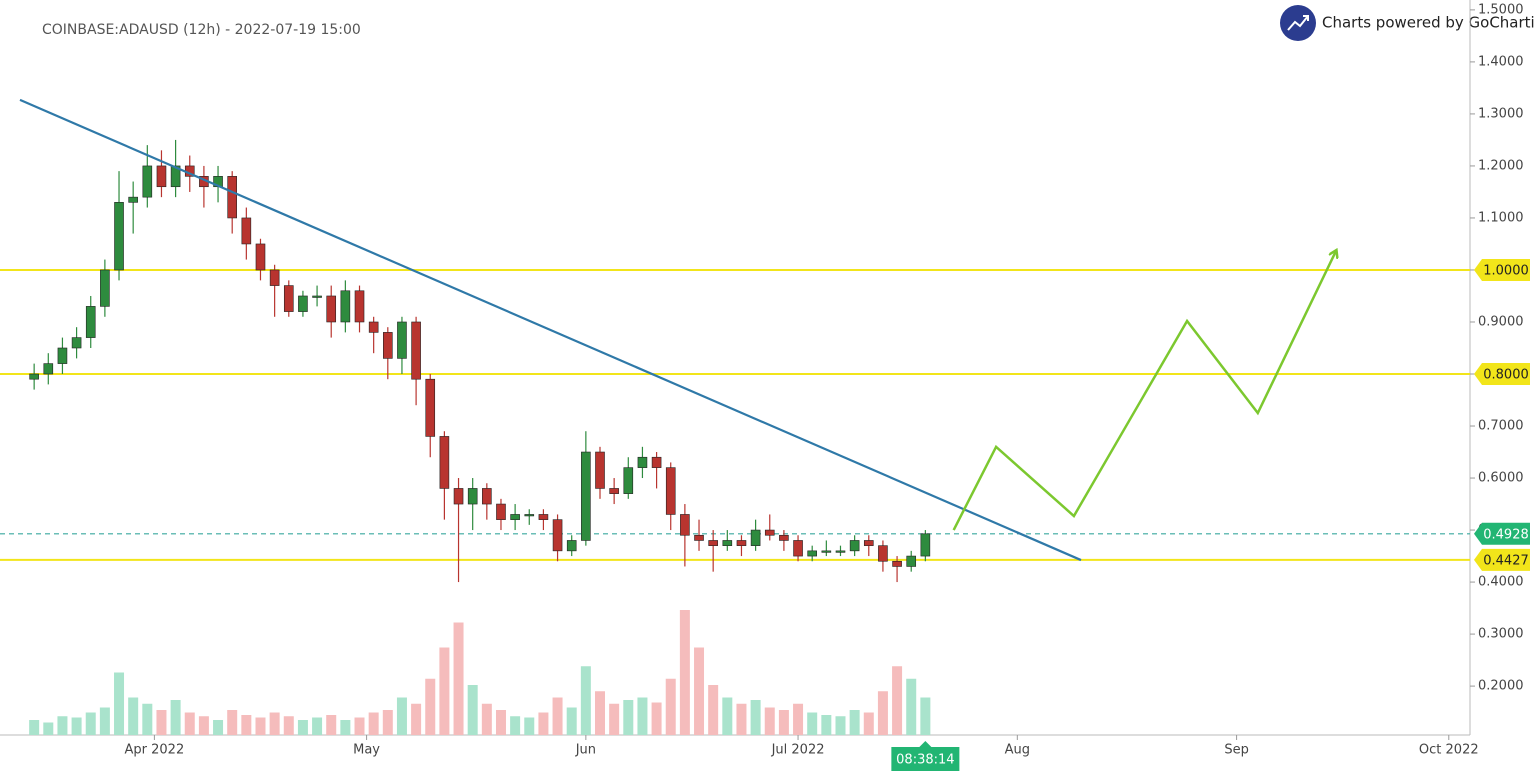 The width and height of the screenshot is (1536, 775). What do you see at coordinates (1017, 750) in the screenshot?
I see `x-tick-label: Aug` at bounding box center [1017, 750].